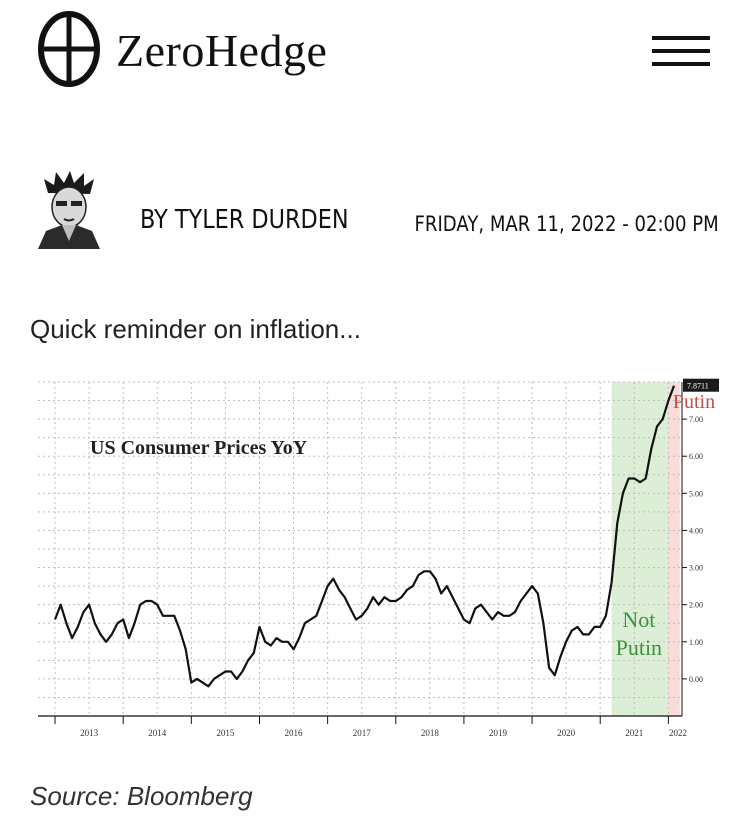 This screenshot has width=750, height=839. I want to click on y-tick-label: 3.00, so click(696, 568).